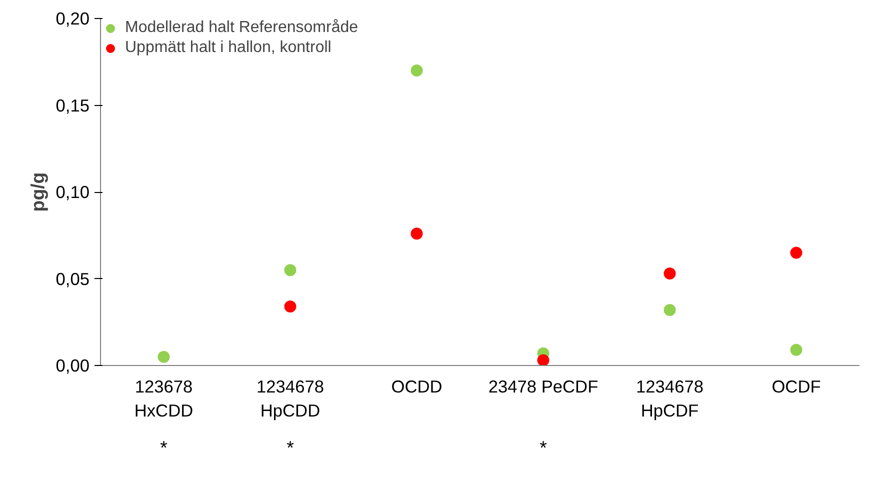  Describe the element at coordinates (241, 28) in the screenshot. I see `legend-label: Modellerad halt Referensområde` at that location.